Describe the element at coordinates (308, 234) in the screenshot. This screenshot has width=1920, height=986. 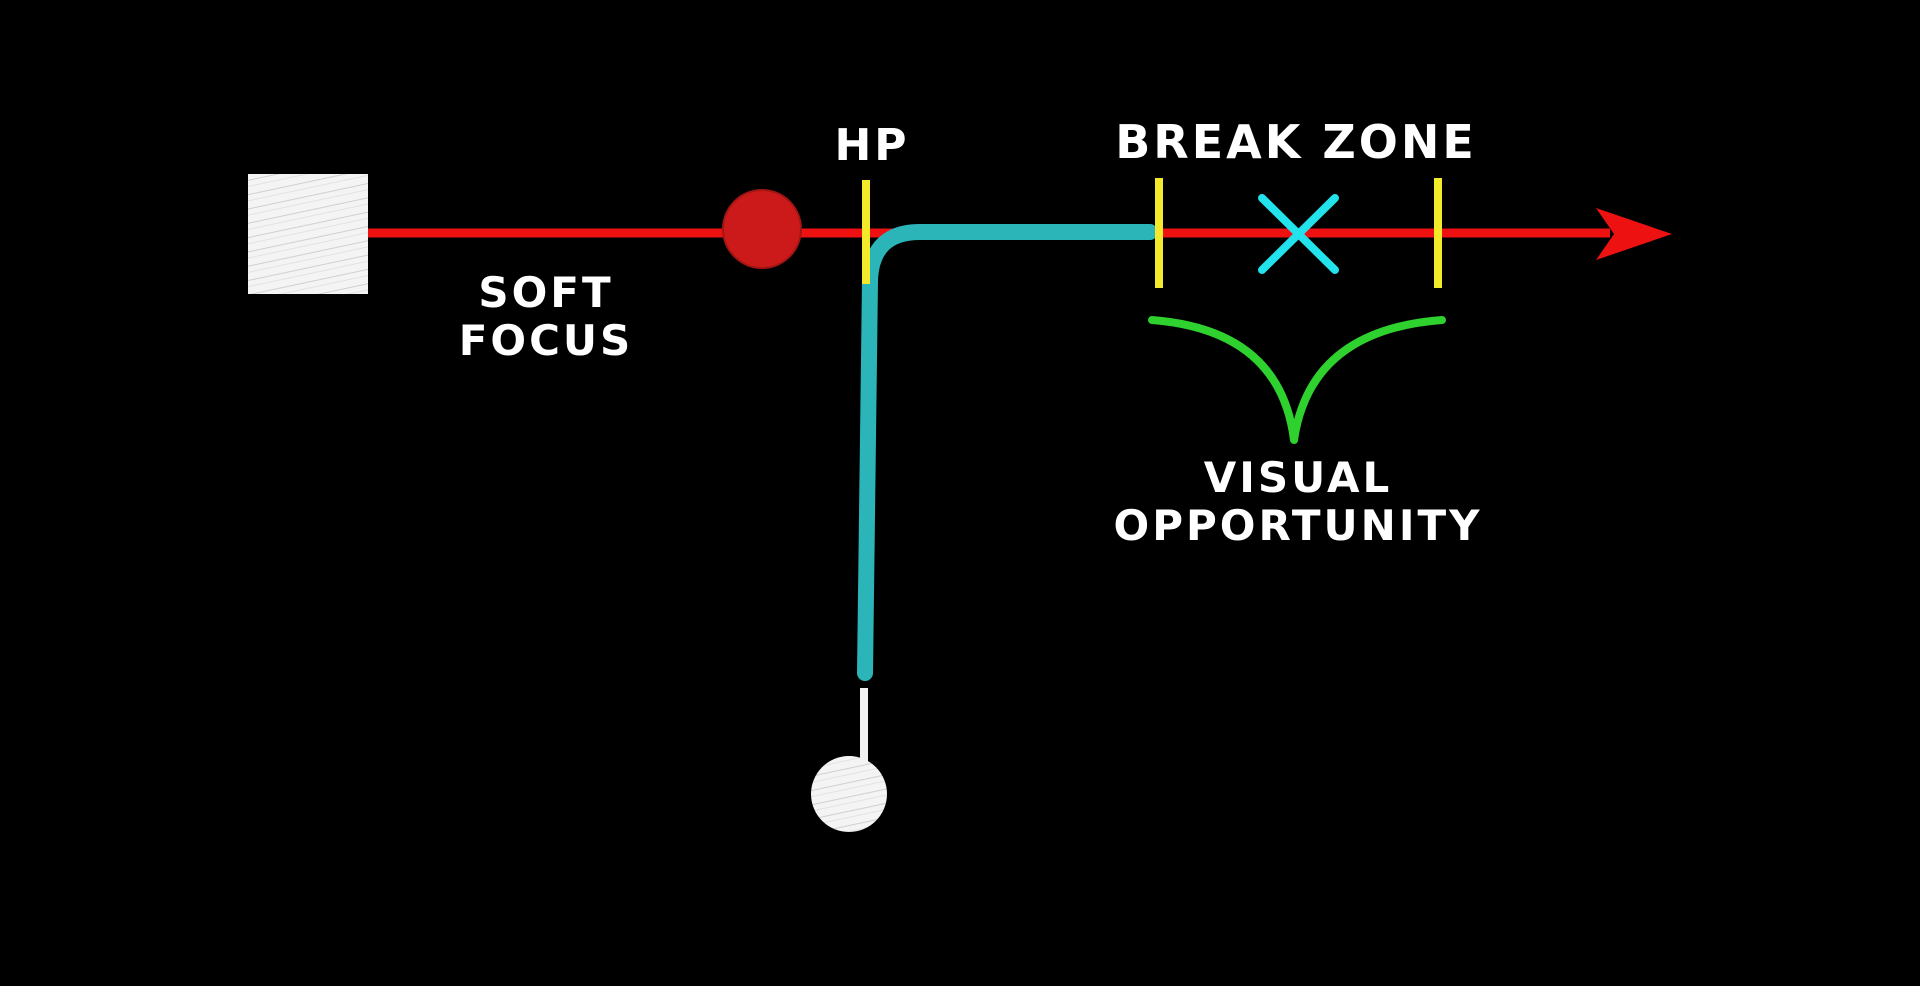
I see `trap-house-square-icon` at that location.